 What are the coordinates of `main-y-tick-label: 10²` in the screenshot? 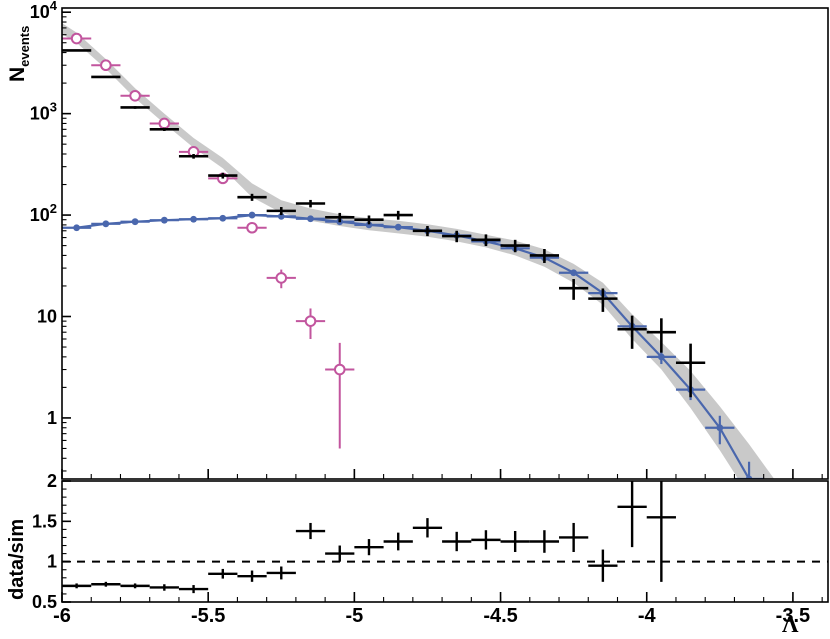 It's located at (43, 213).